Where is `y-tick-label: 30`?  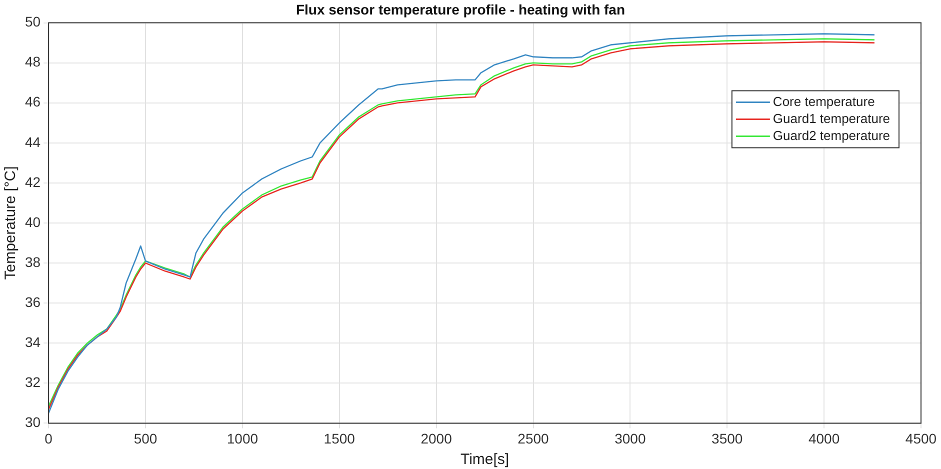 y-tick-label: 30 is located at coordinates (32, 422).